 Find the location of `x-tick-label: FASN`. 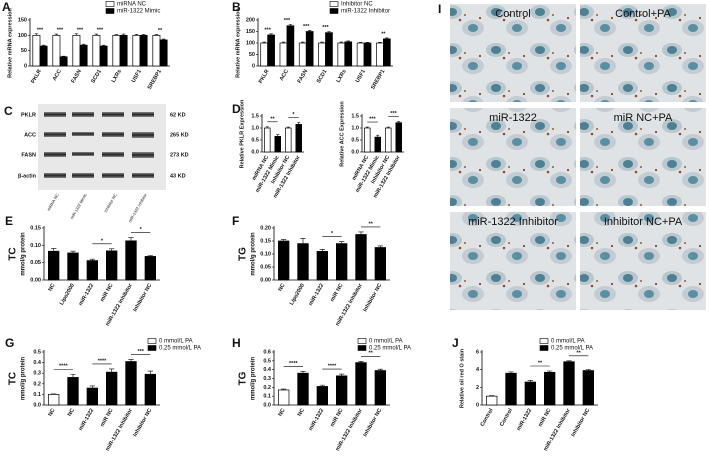

x-tick-label: FASN is located at coordinates (303, 77).